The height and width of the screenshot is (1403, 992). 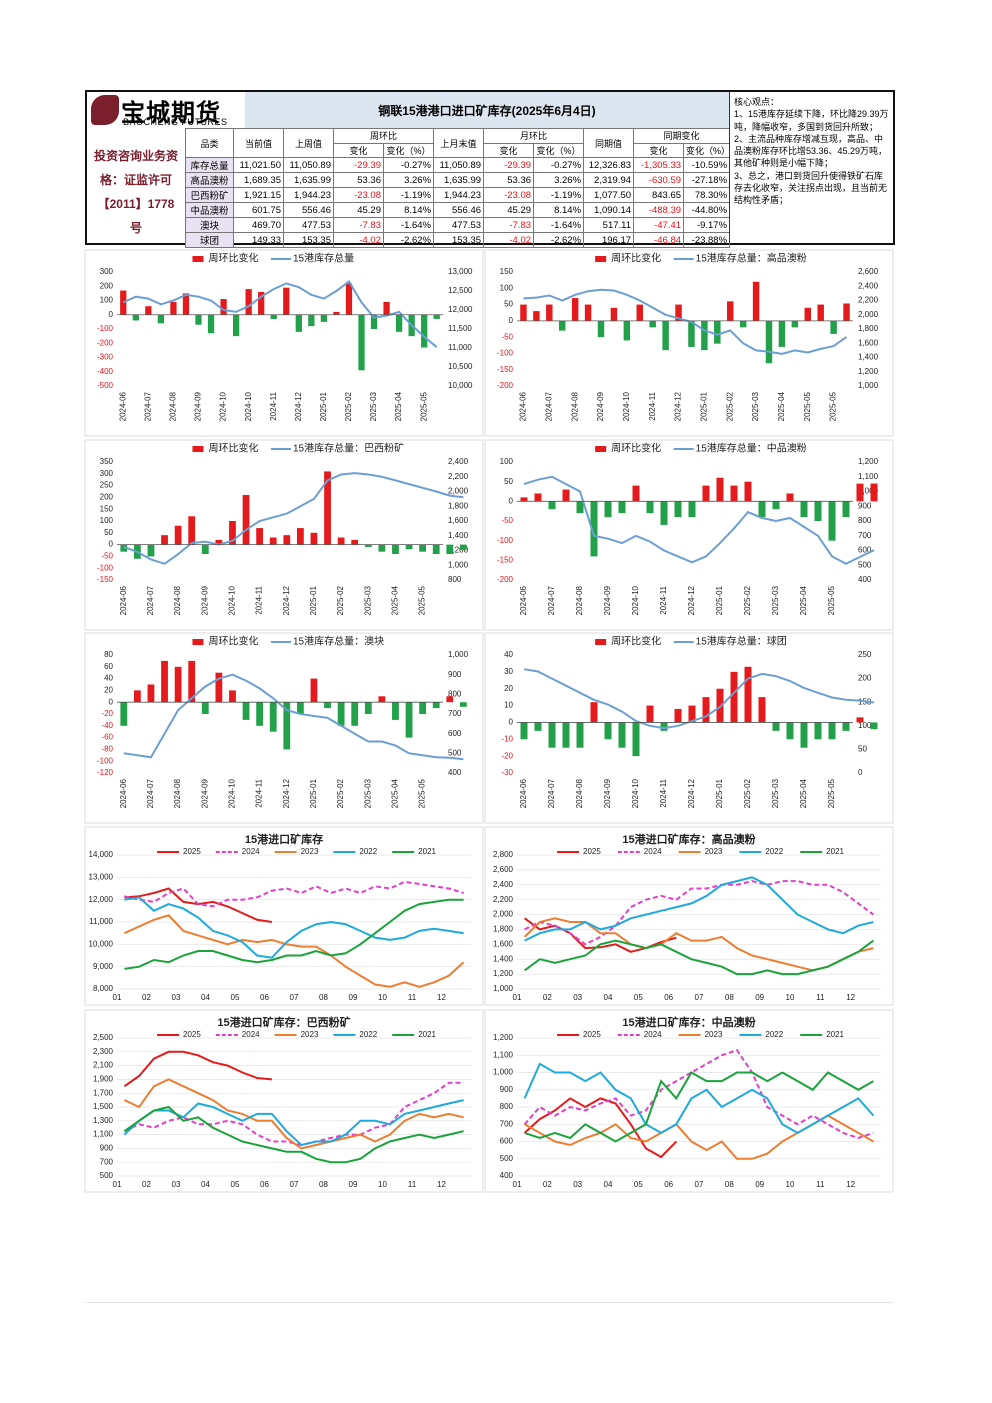 What do you see at coordinates (508, 705) in the screenshot?
I see `y-tick-label: 10` at bounding box center [508, 705].